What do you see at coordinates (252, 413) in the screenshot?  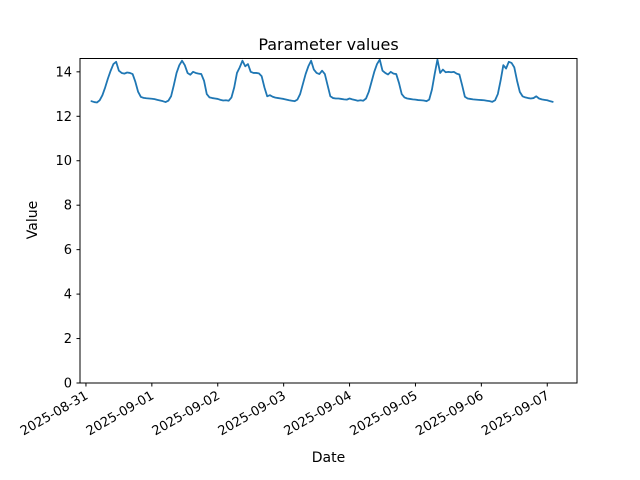 I see `x-tick-label: 2025-09-03` at bounding box center [252, 413].